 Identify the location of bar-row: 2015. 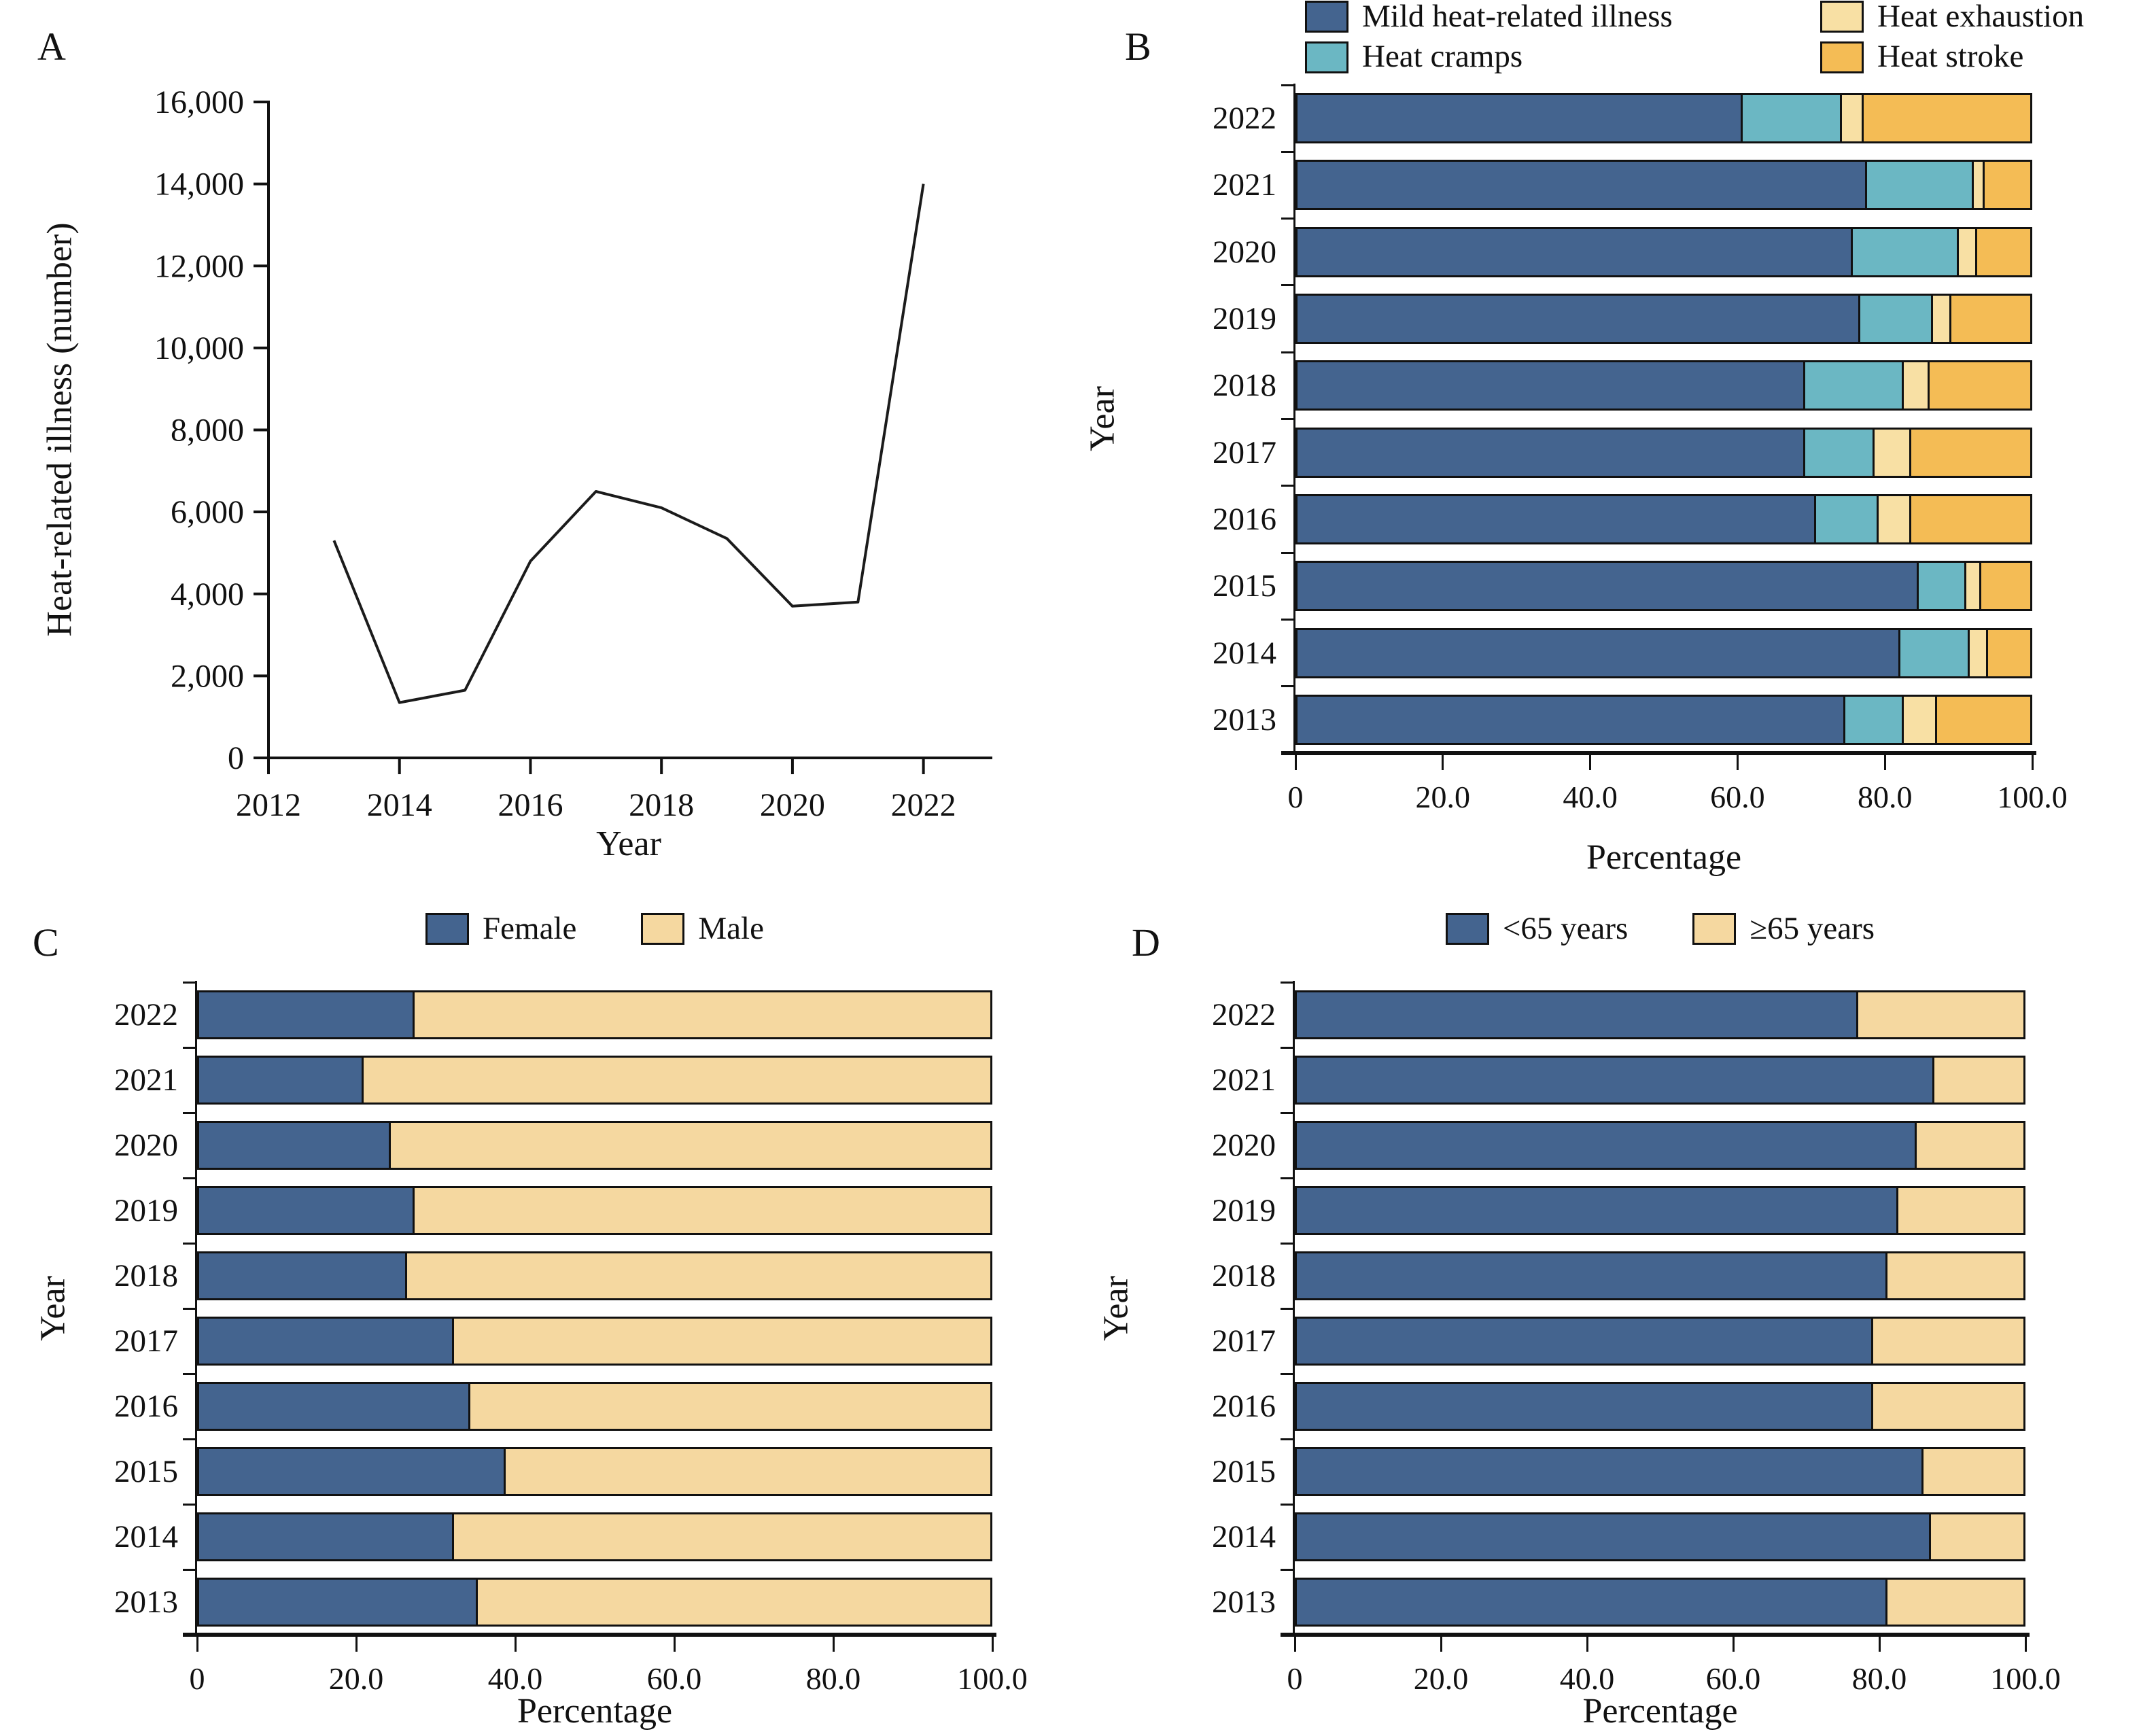
(1546, 586).